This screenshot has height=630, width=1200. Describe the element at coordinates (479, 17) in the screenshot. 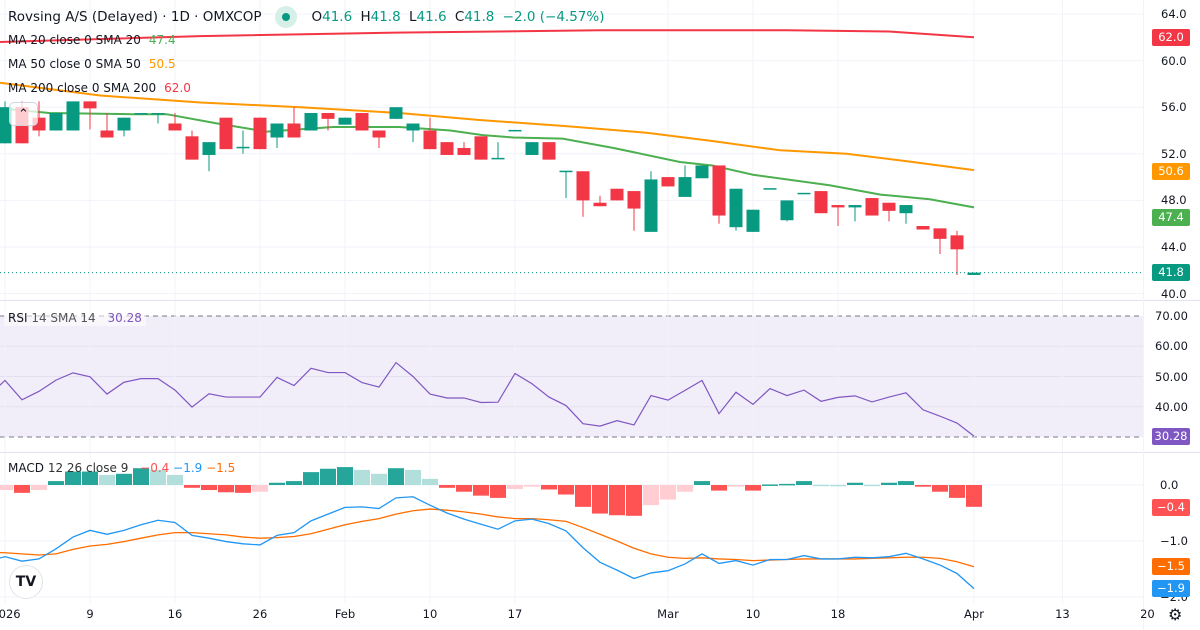

I see `close-value: 41.8` at that location.